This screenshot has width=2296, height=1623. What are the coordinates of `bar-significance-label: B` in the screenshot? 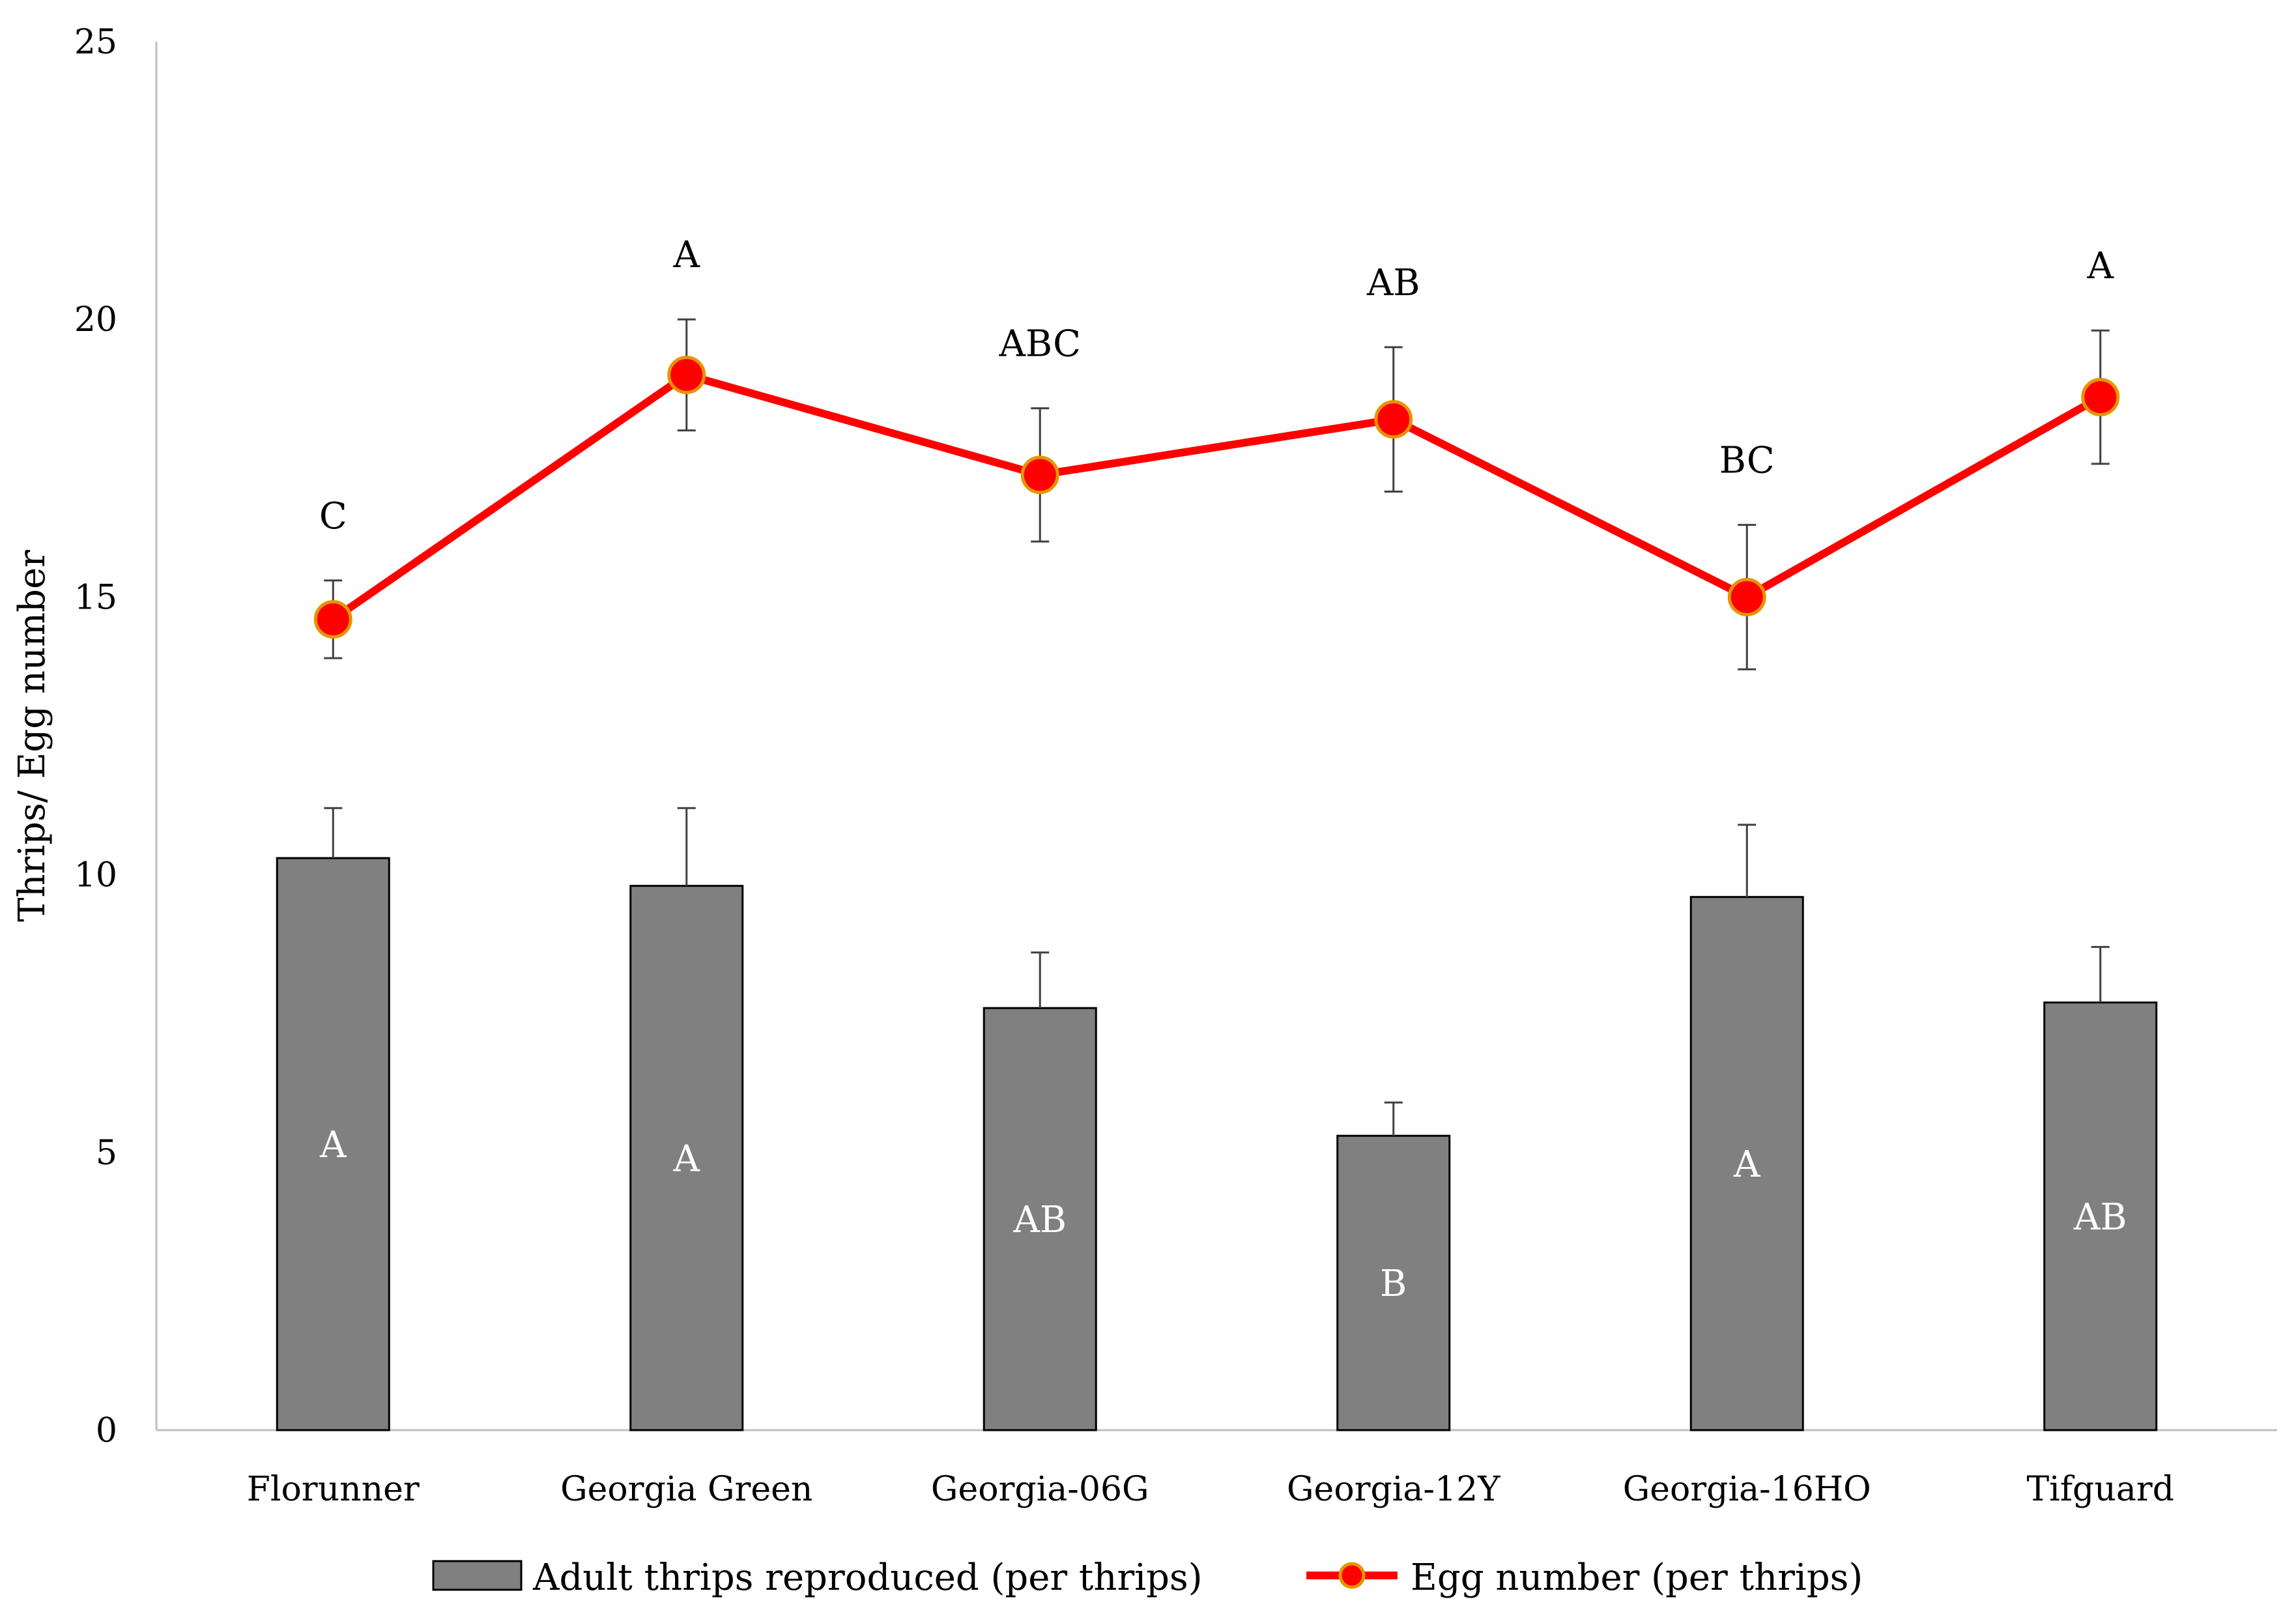 It's located at (1393, 1284).